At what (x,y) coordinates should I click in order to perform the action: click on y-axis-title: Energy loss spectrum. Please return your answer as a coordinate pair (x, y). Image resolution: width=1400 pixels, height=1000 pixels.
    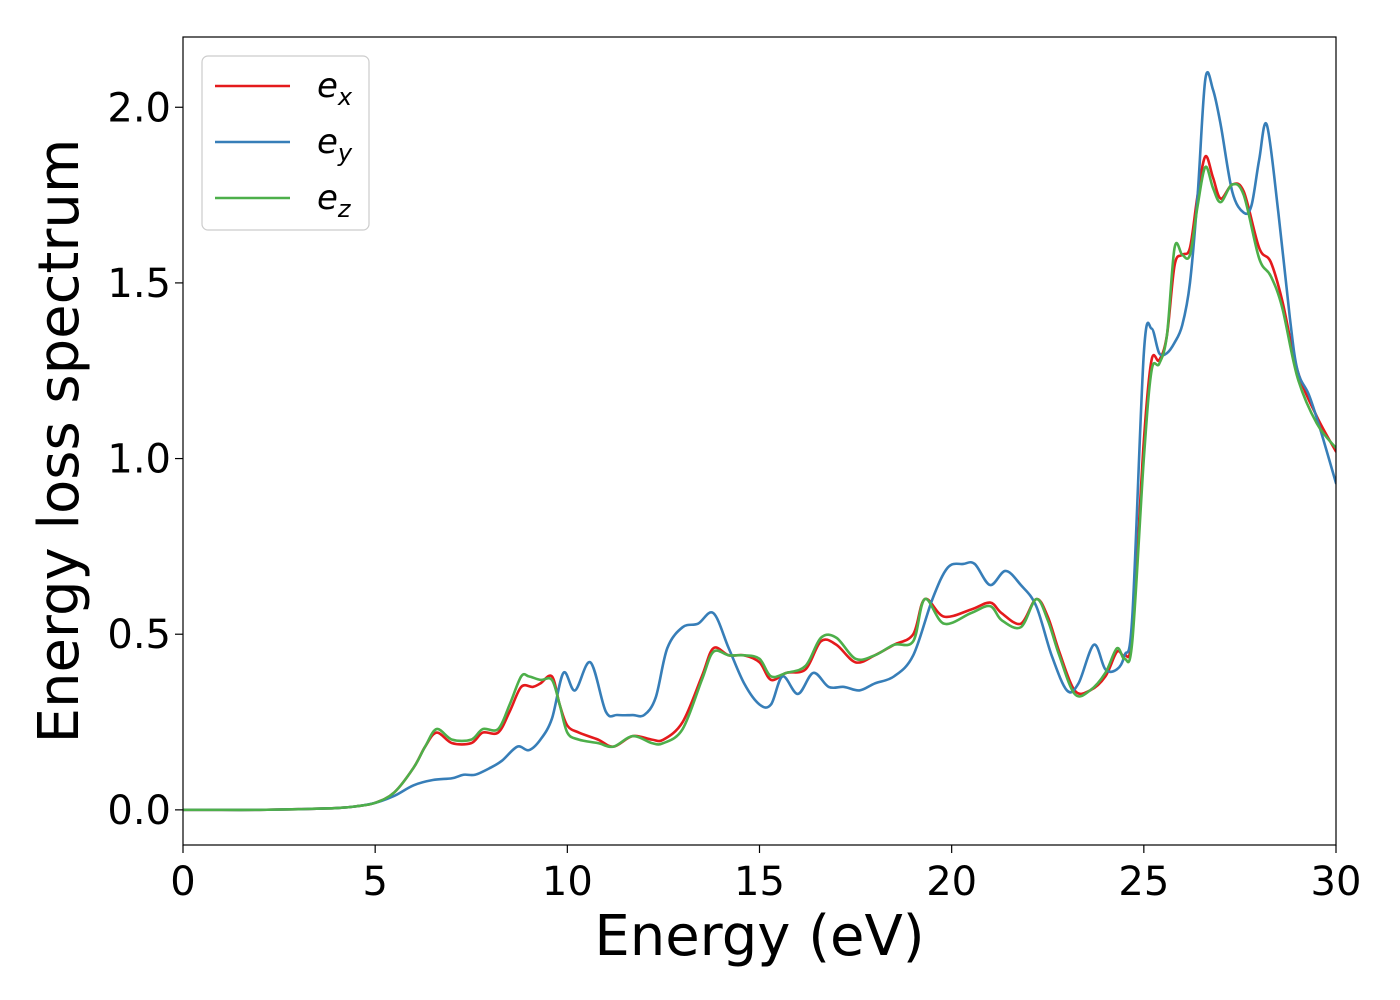
    Looking at the image, I should click on (59, 441).